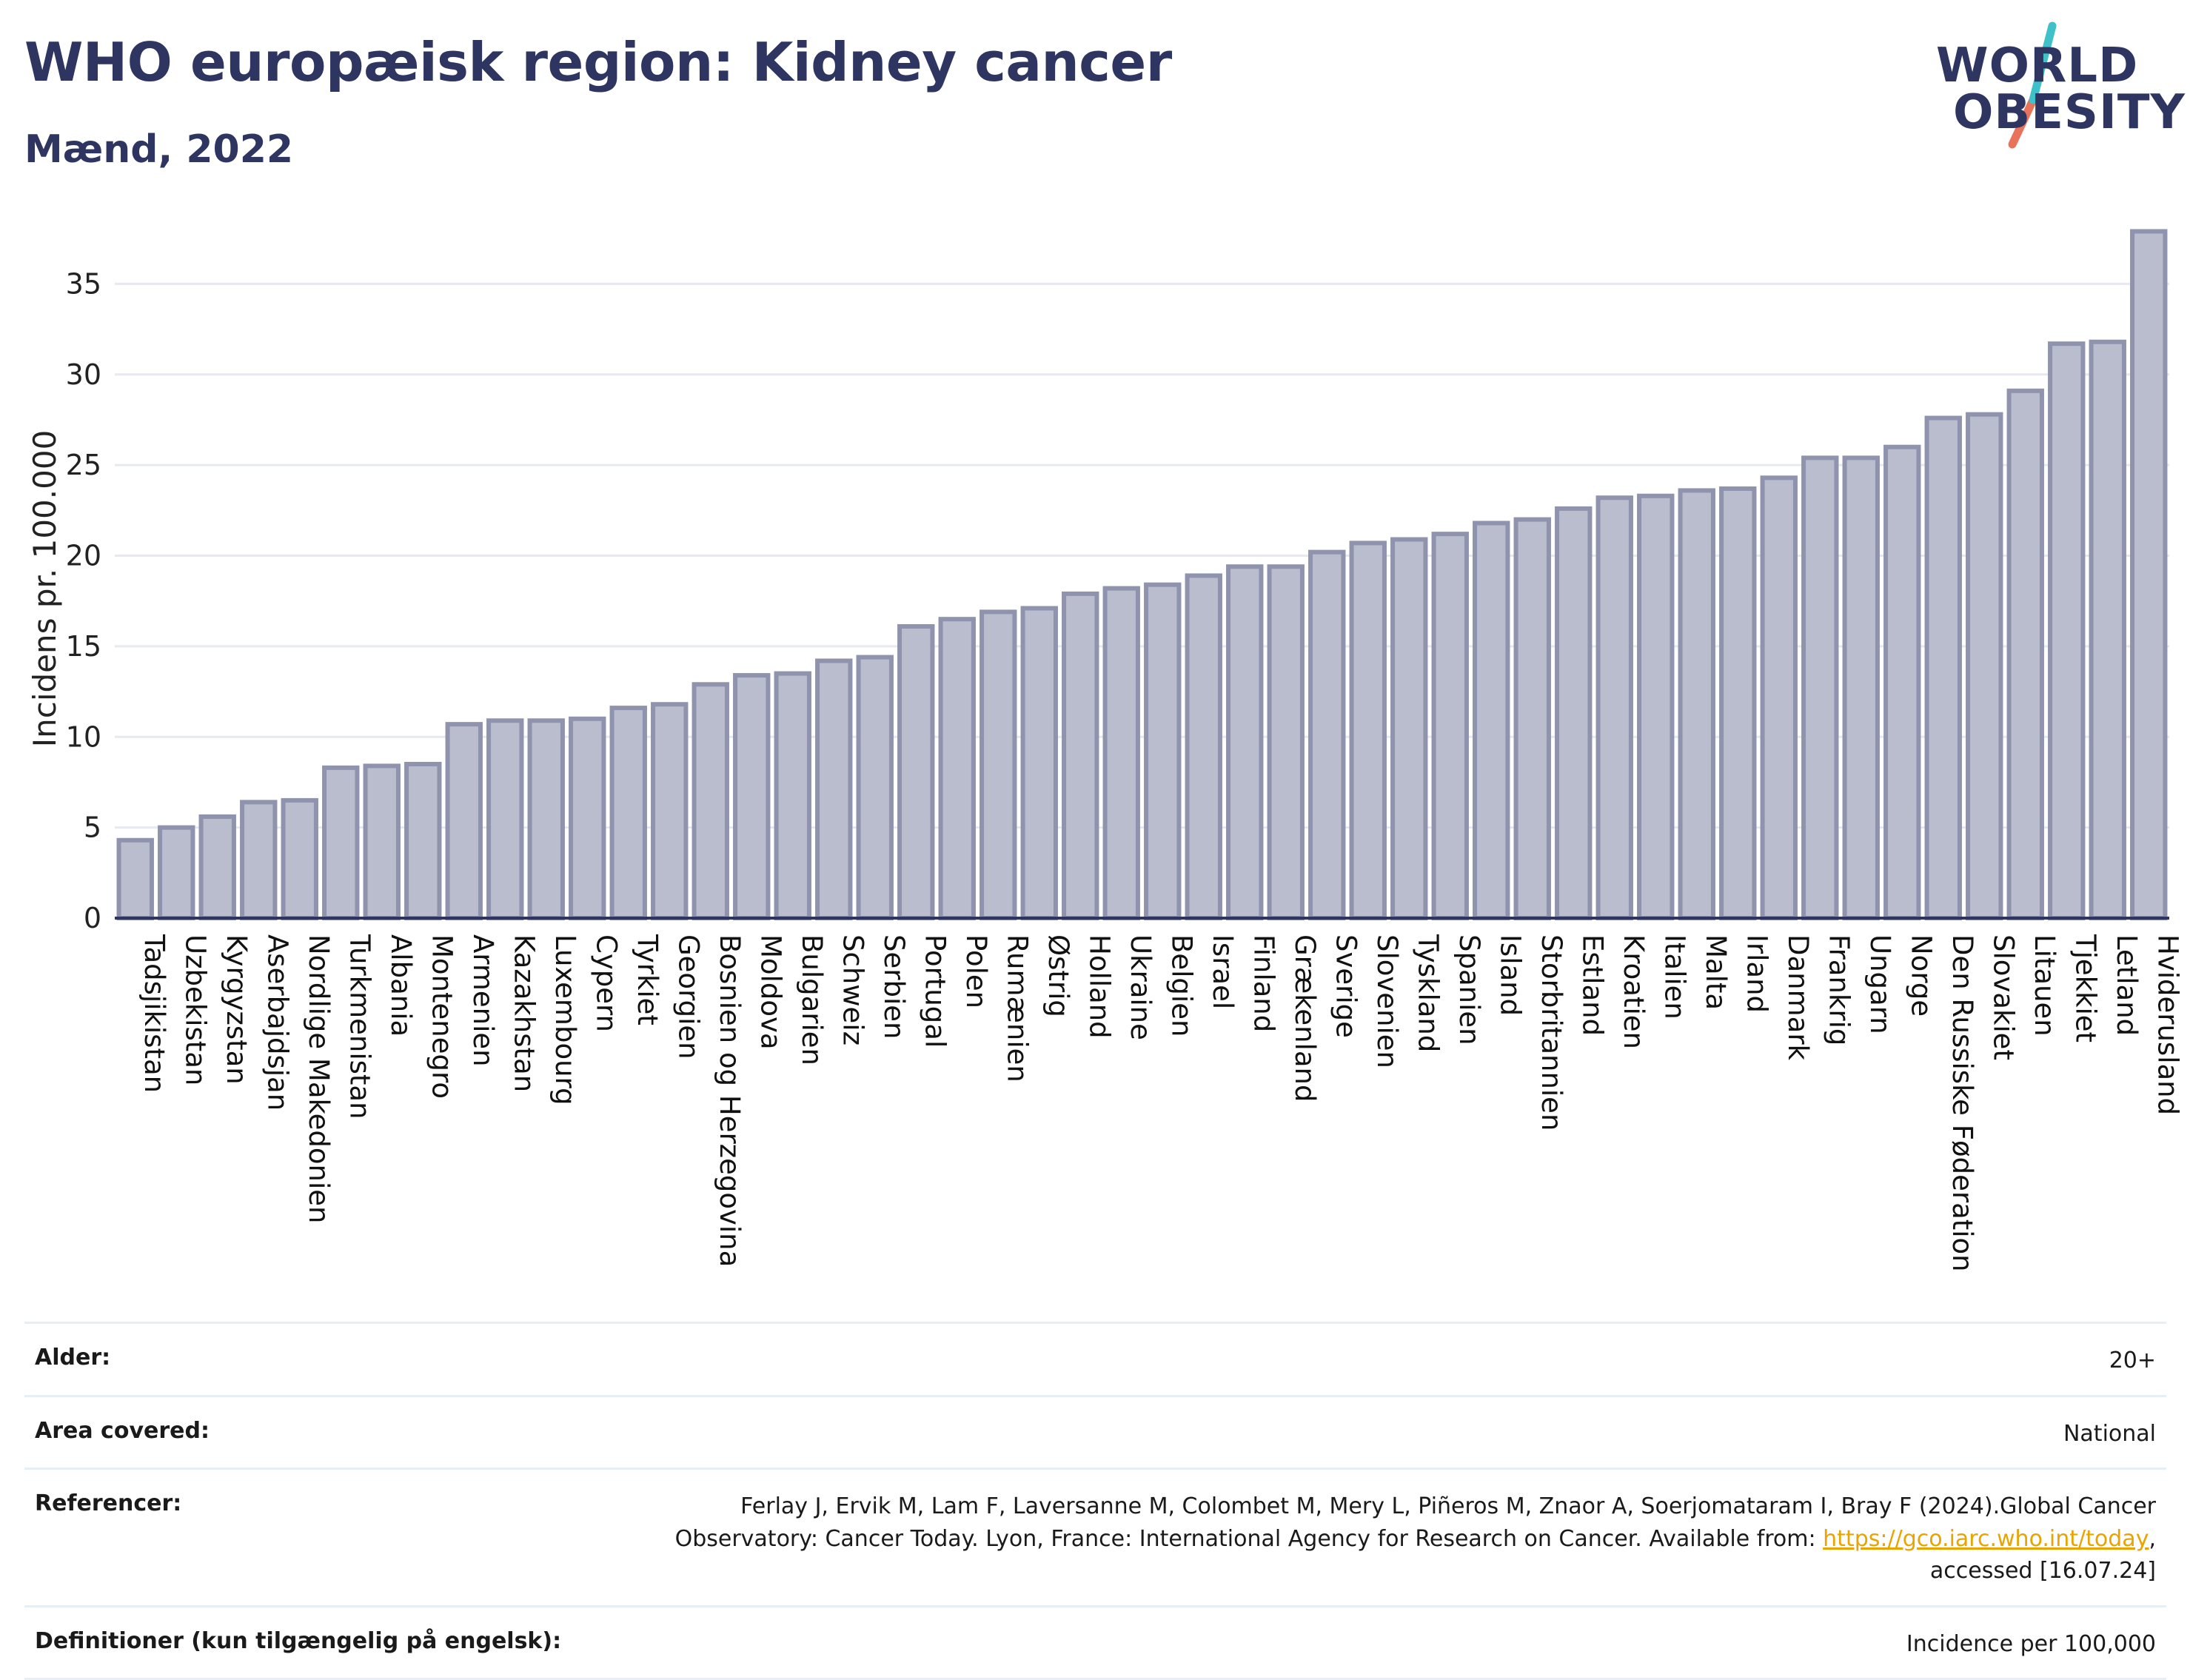 The image size is (2190, 1680). I want to click on area-value: National, so click(2109, 1434).